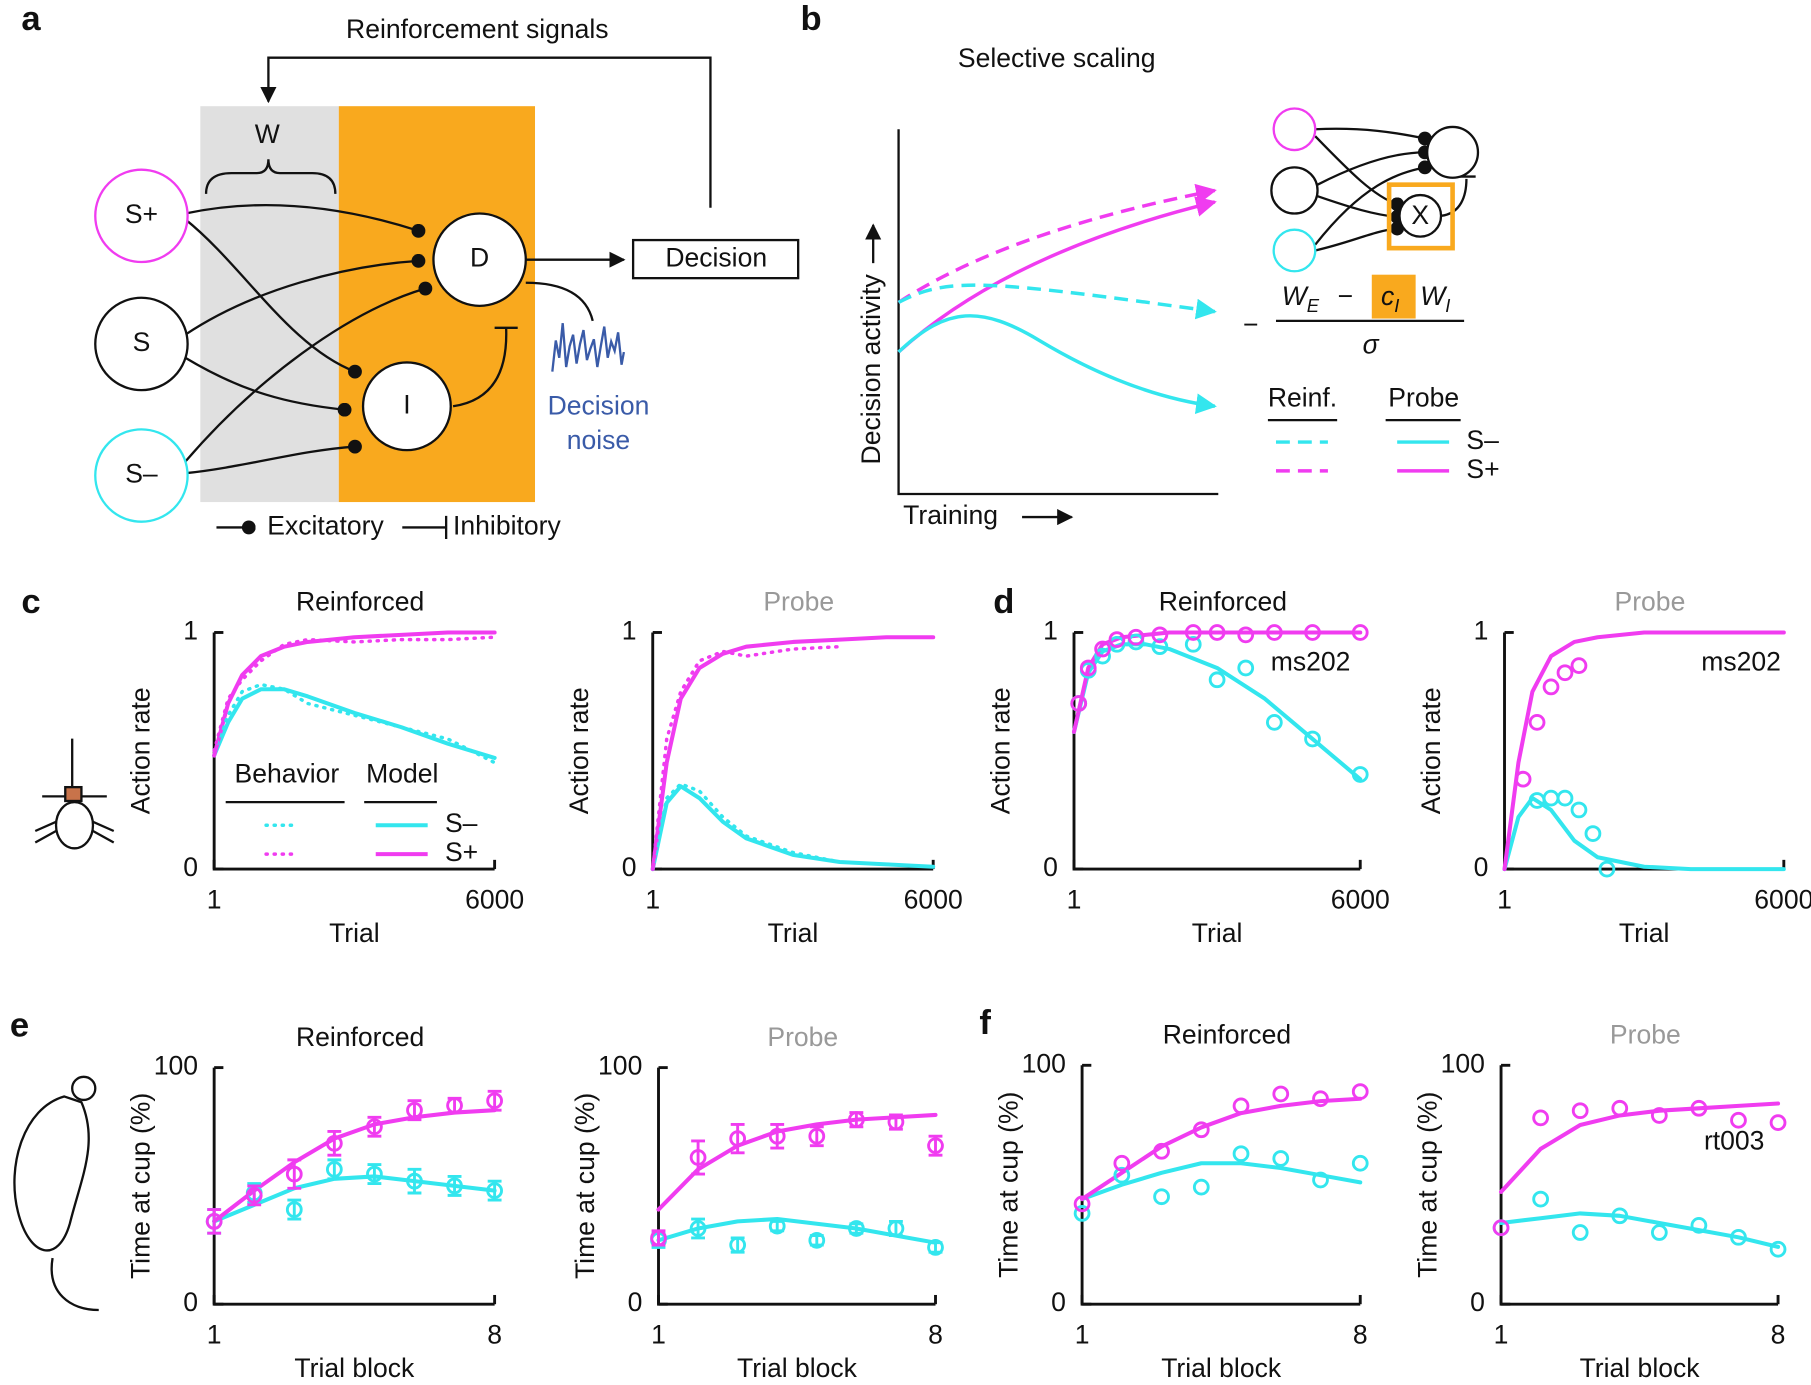  I want to click on noise-label: noise, so click(598, 440).